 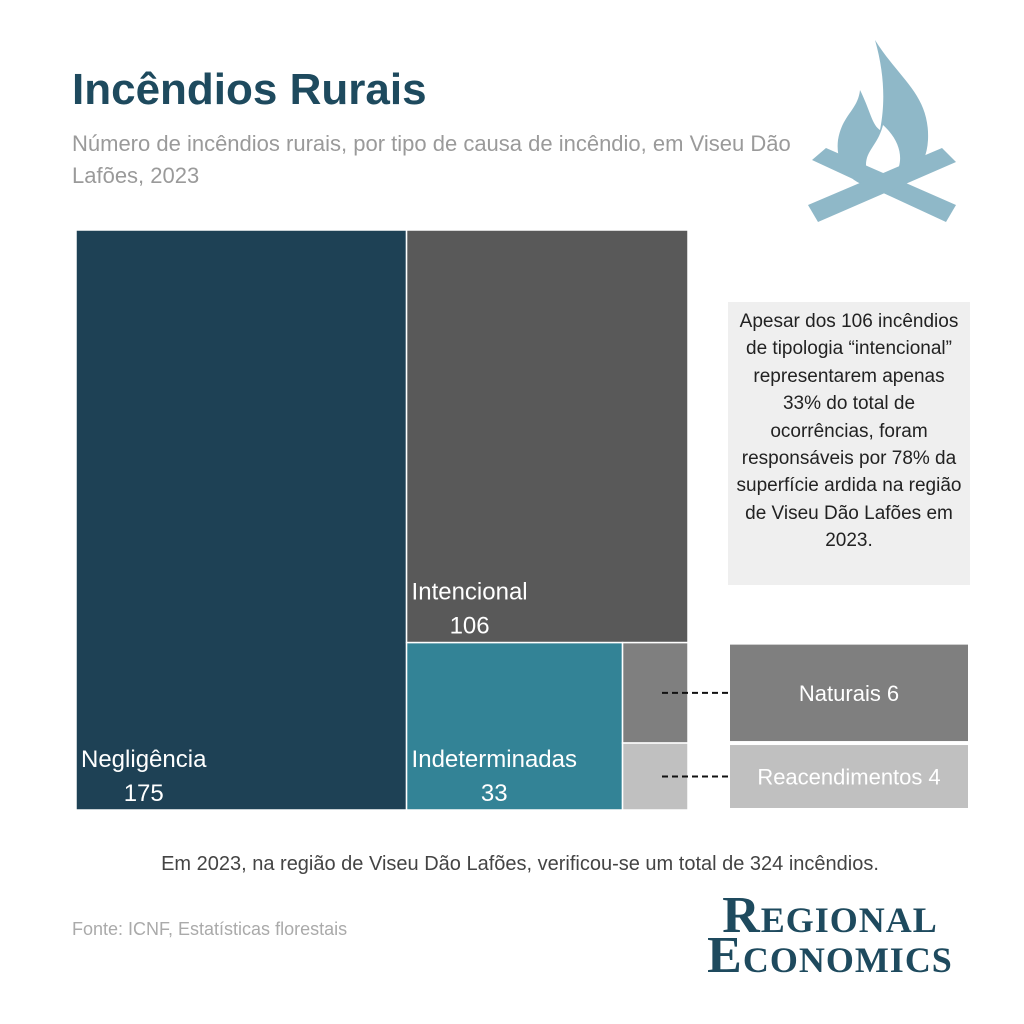 I want to click on value-label: 175, so click(x=144, y=793).